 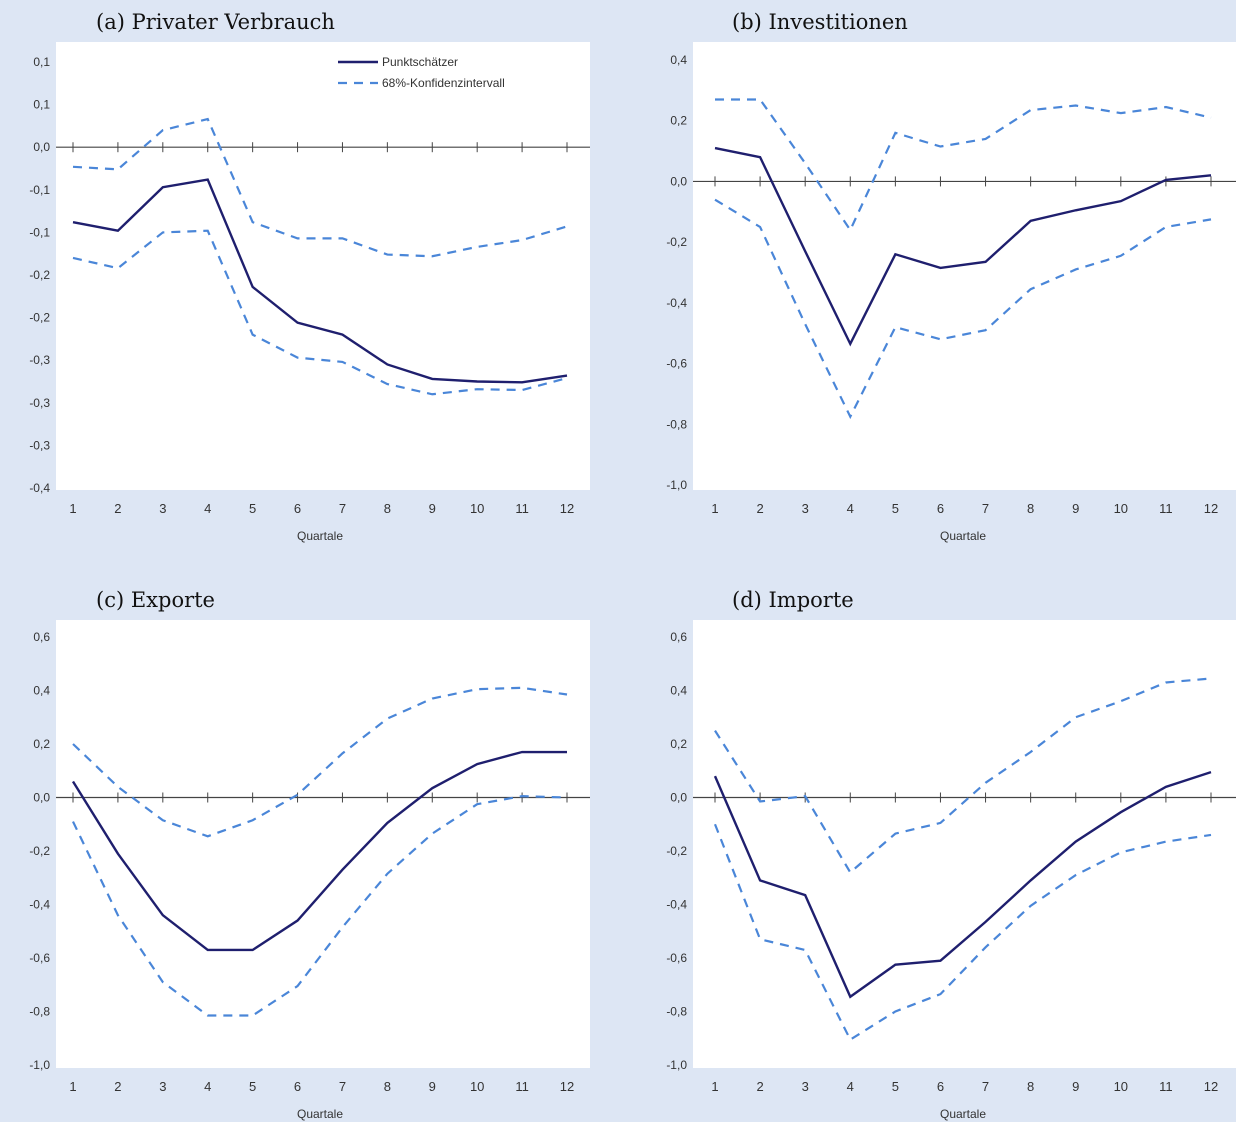 I want to click on chart-title: (b) Investitionen, so click(x=820, y=22).